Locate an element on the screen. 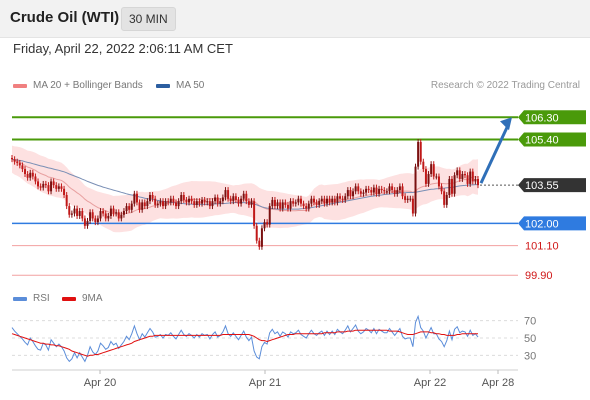 The width and height of the screenshot is (590, 400). x-tick-label-Apr-28: Apr 28 is located at coordinates (498, 383).